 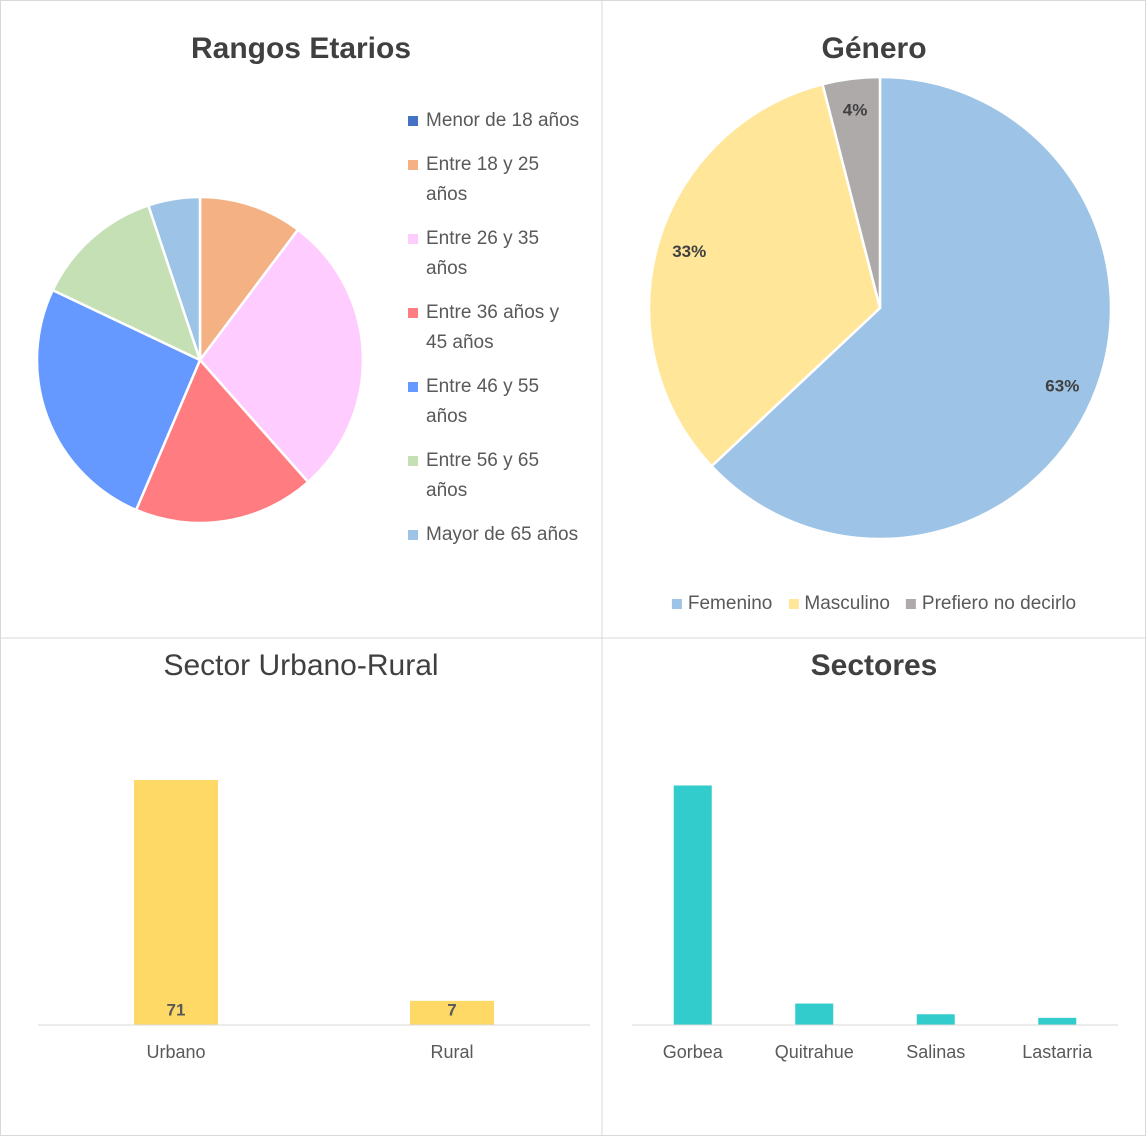 I want to click on x-tick-label: Gorbea, so click(x=693, y=1052).